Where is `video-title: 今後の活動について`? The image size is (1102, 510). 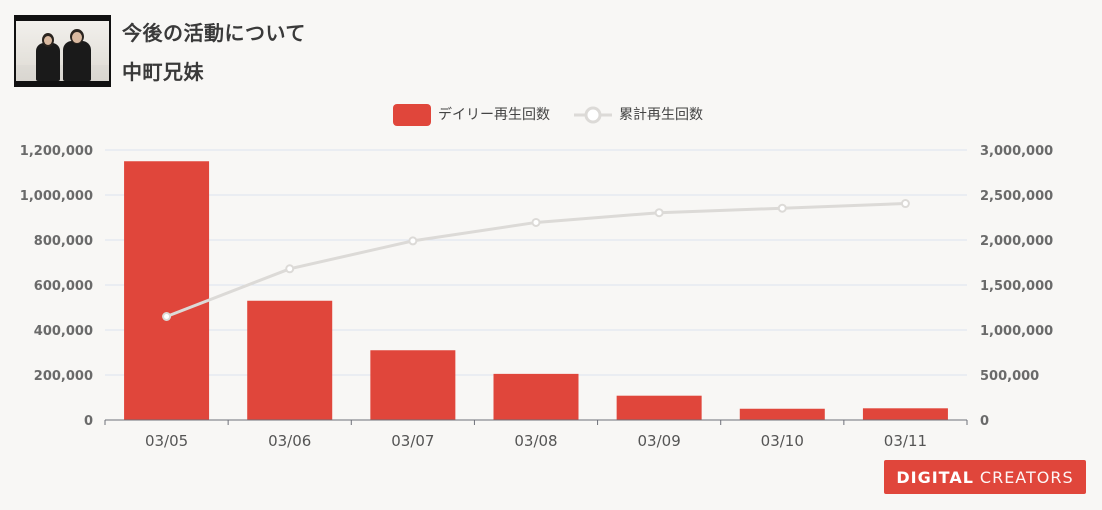 video-title: 今後の活動について is located at coordinates (214, 33).